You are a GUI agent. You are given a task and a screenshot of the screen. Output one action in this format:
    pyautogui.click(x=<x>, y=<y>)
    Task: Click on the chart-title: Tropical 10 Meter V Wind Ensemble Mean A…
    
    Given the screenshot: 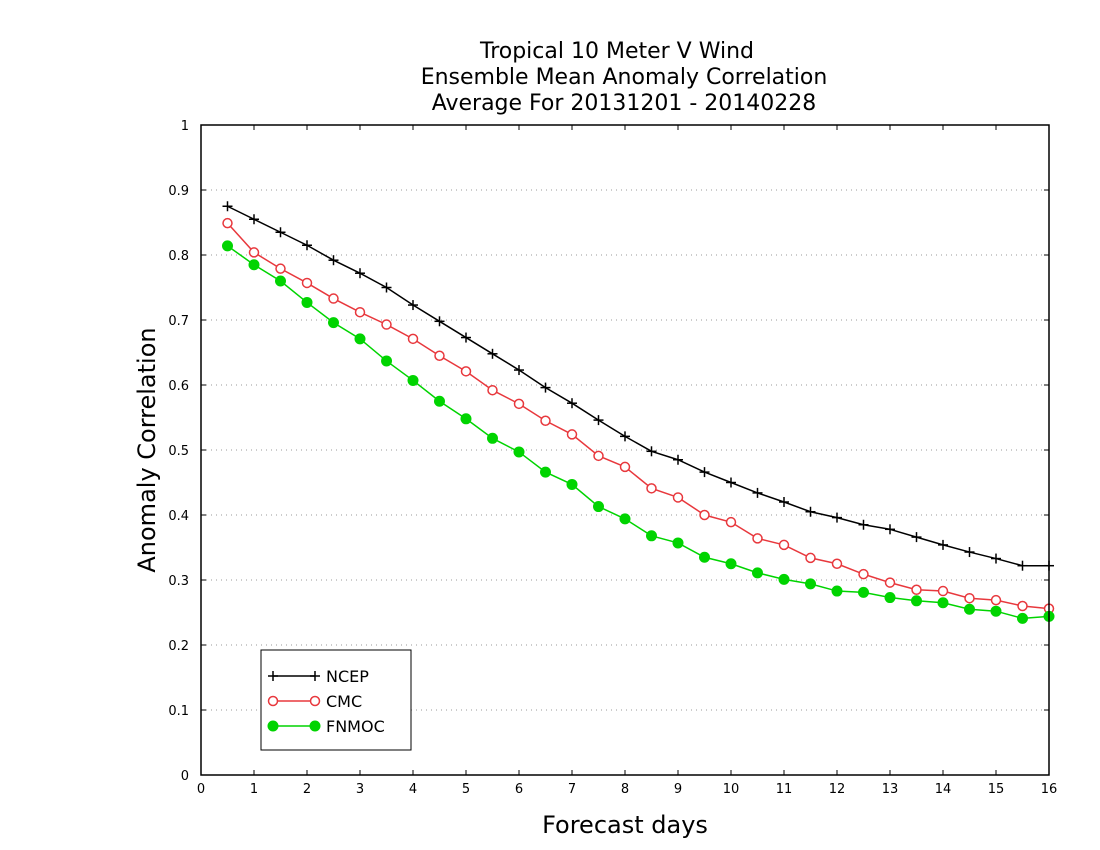 What is the action you would take?
    pyautogui.click(x=624, y=77)
    